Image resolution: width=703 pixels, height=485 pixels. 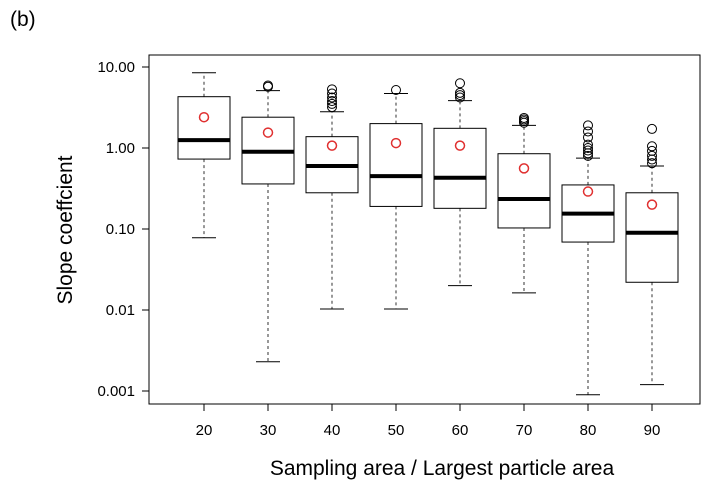 I want to click on y-tick-label: 0.001, so click(x=116, y=391).